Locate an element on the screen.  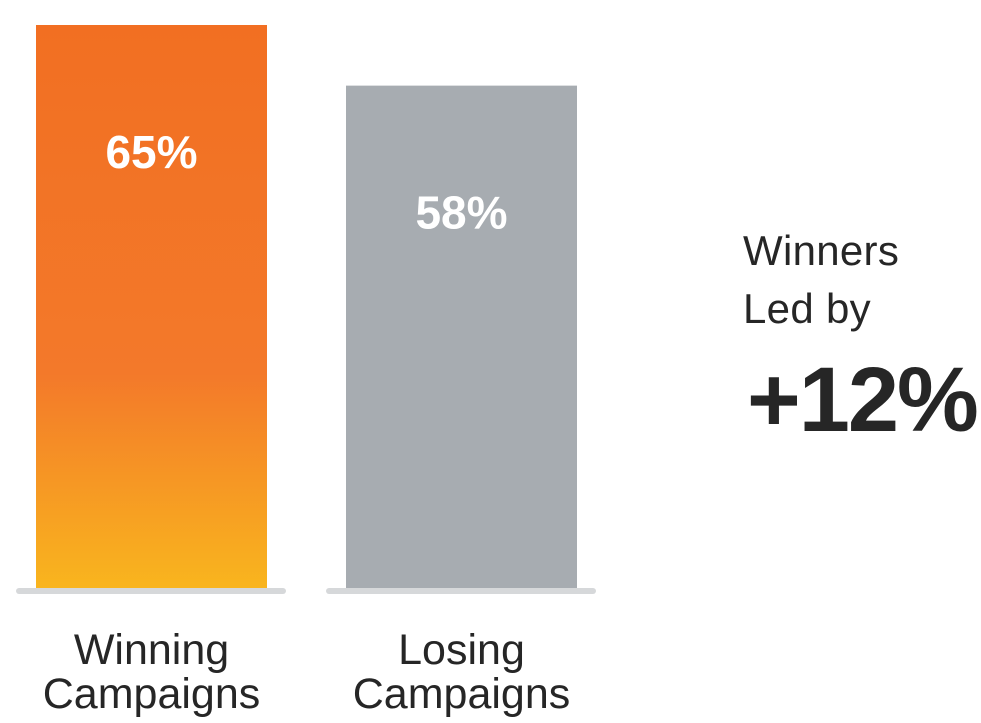
baseline-winning is located at coordinates (151, 591).